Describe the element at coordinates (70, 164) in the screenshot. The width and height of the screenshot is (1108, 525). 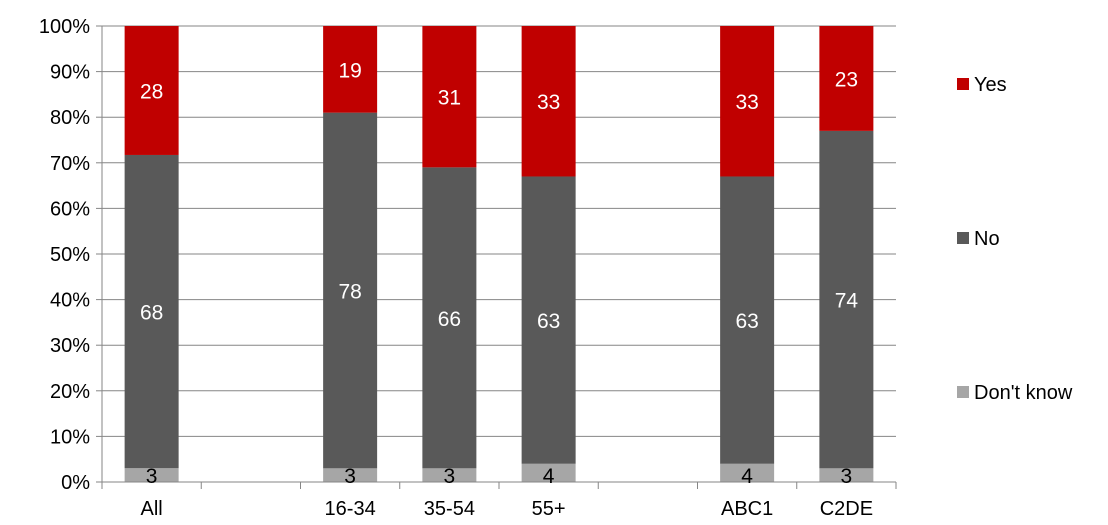
I see `y-tick-label: 70%` at that location.